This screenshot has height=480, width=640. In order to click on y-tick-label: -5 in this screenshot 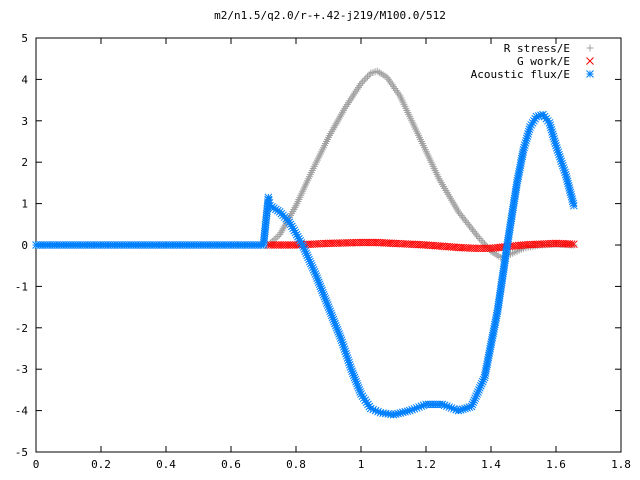, I will do `click(21, 452)`.